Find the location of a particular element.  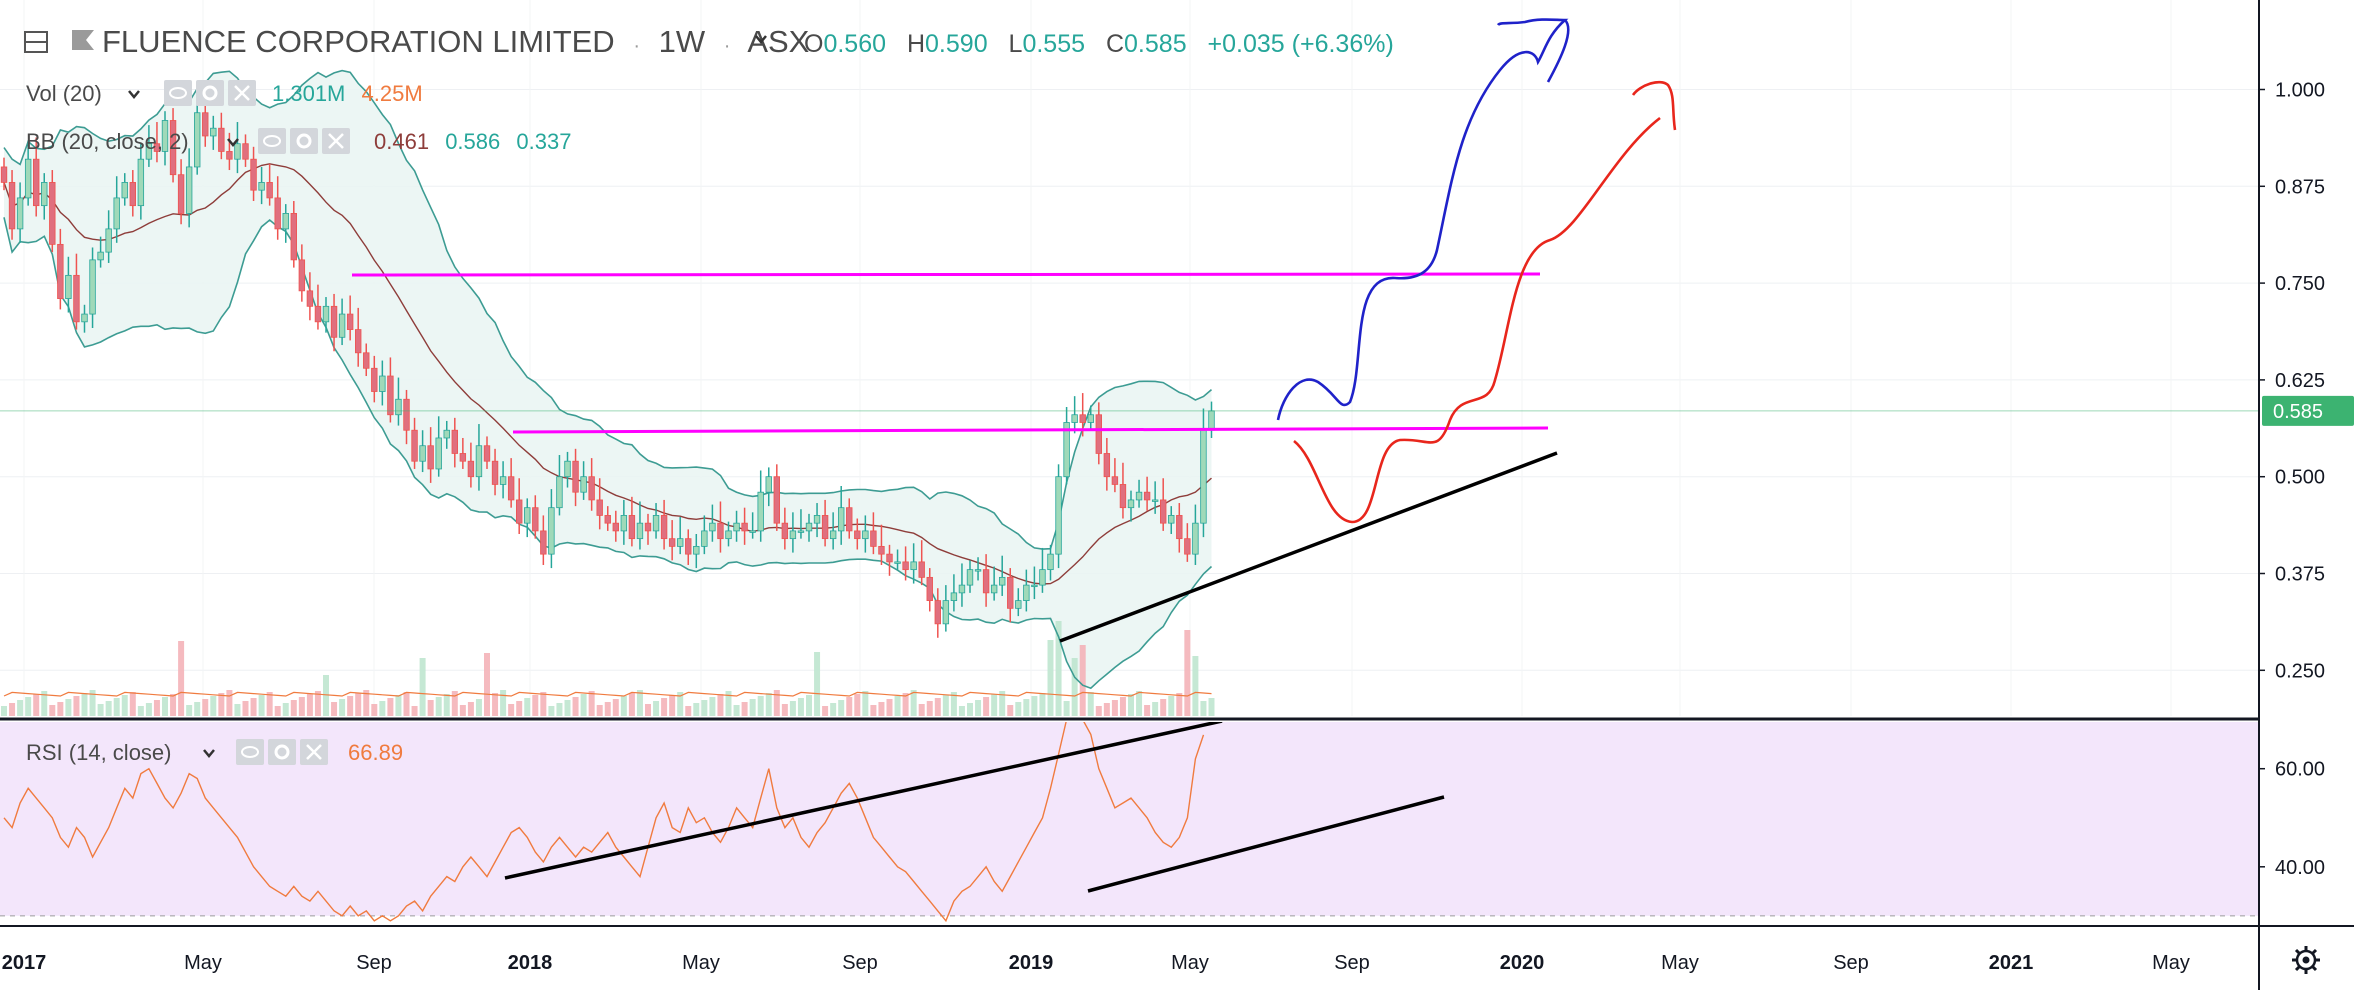

symbol-title: FLUENCE CORPORATION LIMITED is located at coordinates (358, 41).